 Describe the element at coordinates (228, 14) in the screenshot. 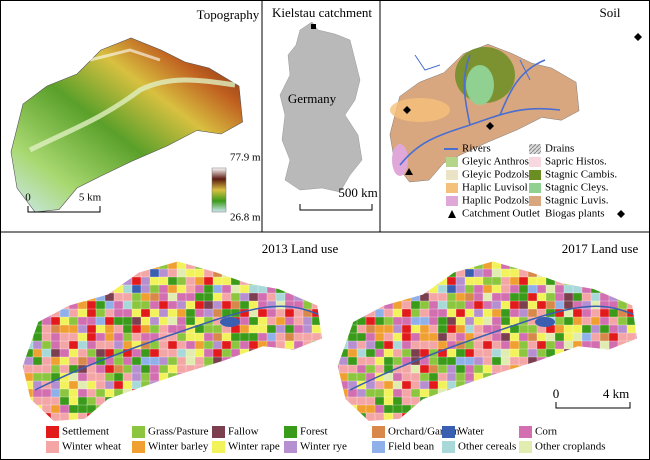

I see `panel-title: Topography` at that location.